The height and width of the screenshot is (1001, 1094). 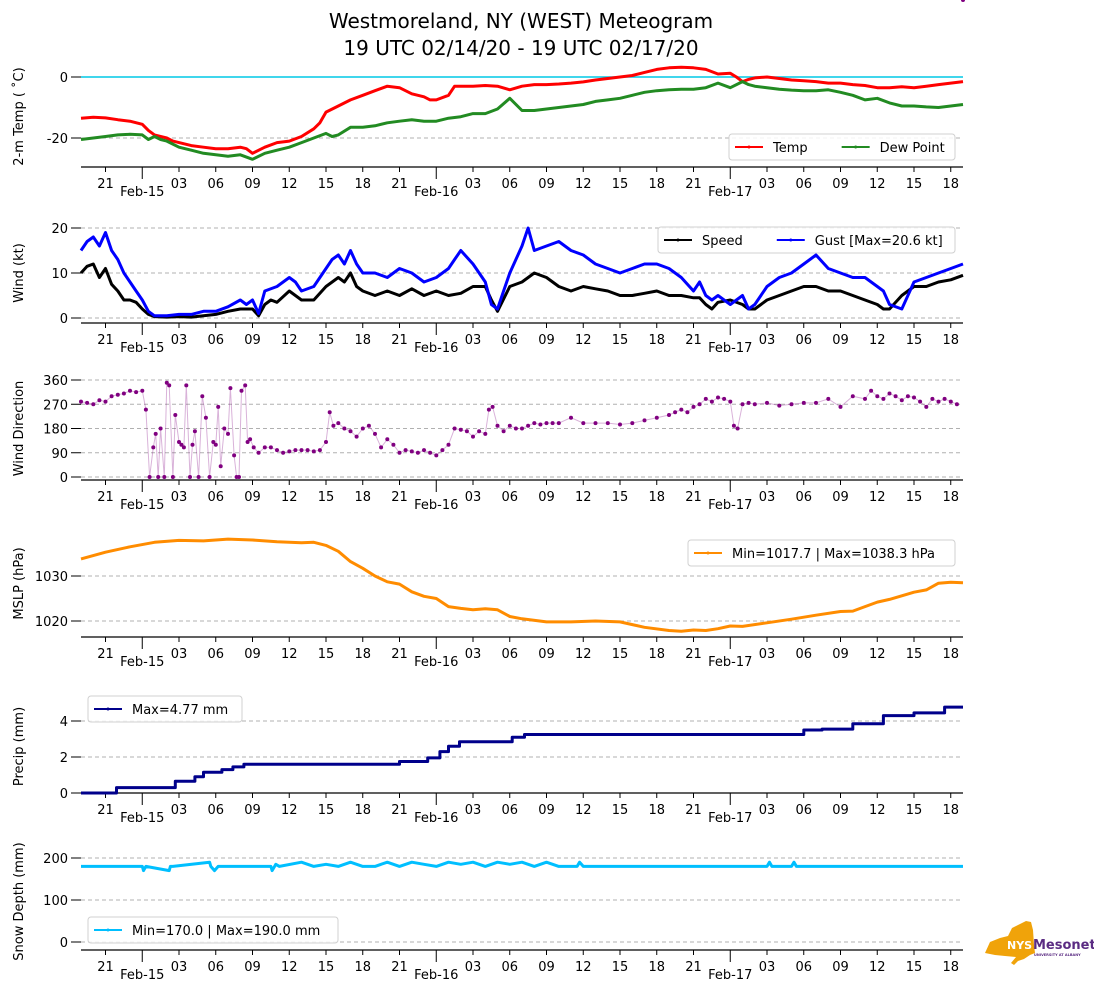 I want to click on series-min-1017-7-max-1038-3-hpa, so click(x=522, y=585).